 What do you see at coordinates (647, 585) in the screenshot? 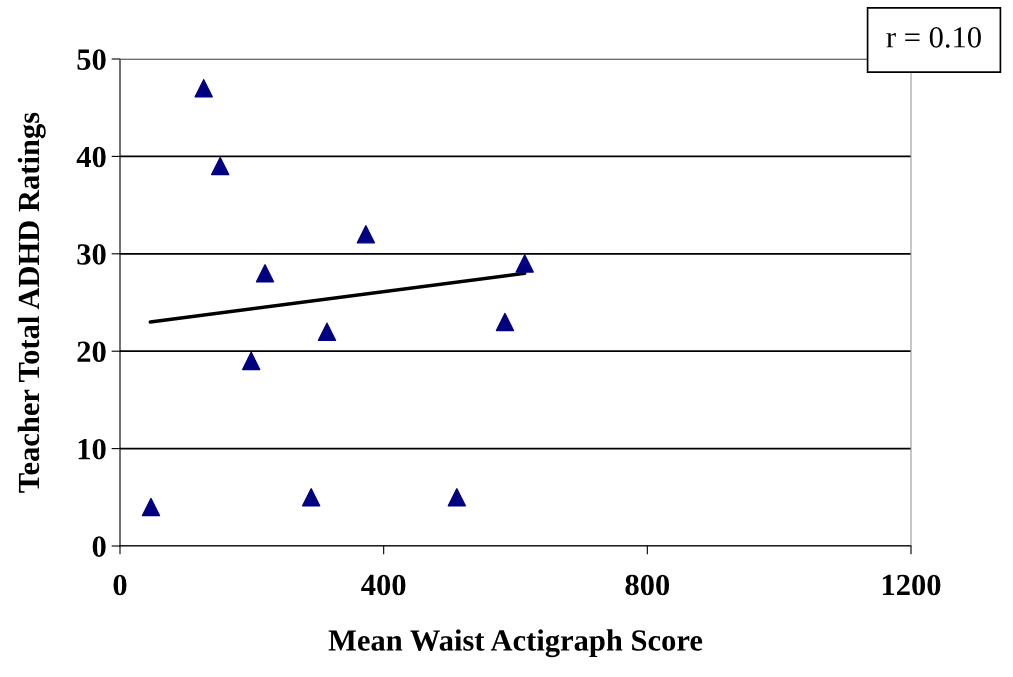
I see `x-tick-label: 800` at bounding box center [647, 585].